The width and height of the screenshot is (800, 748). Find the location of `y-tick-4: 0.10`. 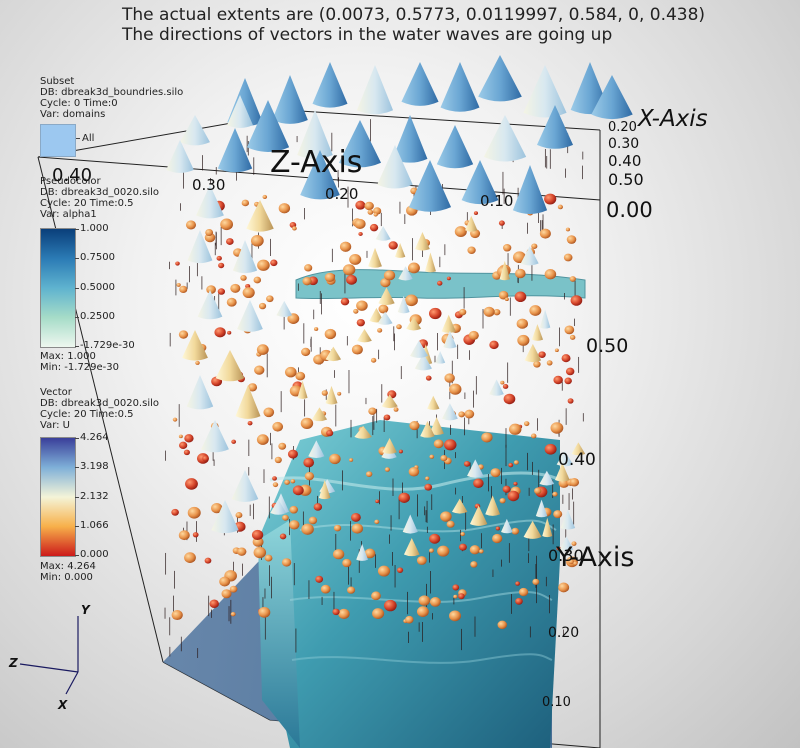

y-tick-4: 0.10 is located at coordinates (556, 702).